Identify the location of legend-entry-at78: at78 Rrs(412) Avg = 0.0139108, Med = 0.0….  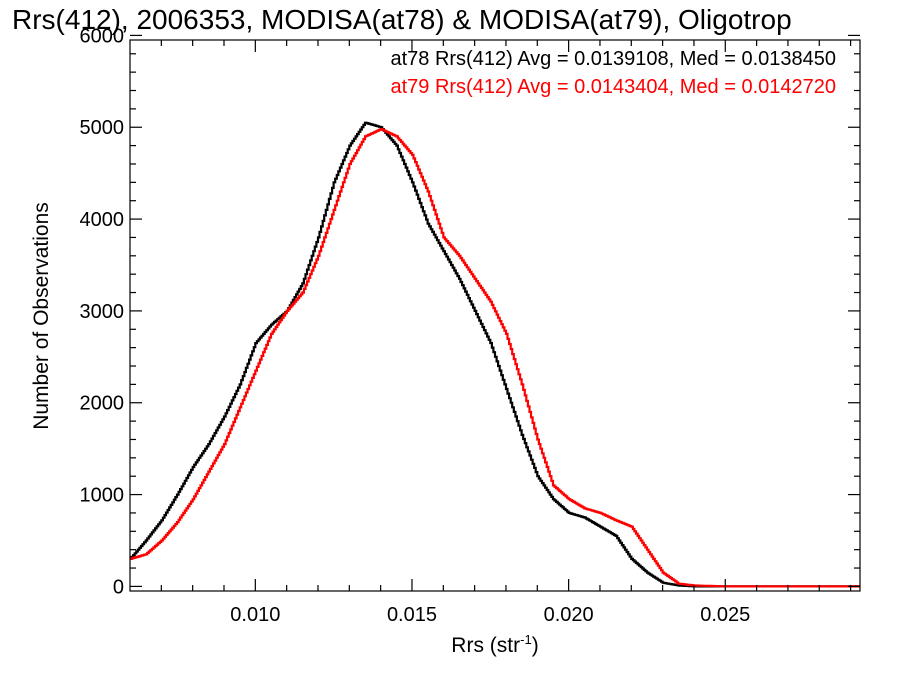
(613, 59).